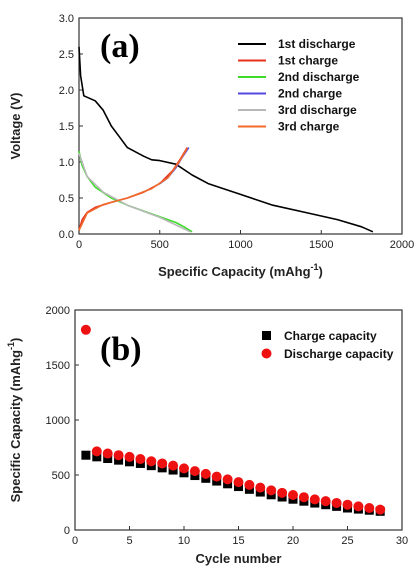 This screenshot has width=414, height=570. Describe the element at coordinates (66, 55) in the screenshot. I see `y-tick-label: 2.5` at that location.